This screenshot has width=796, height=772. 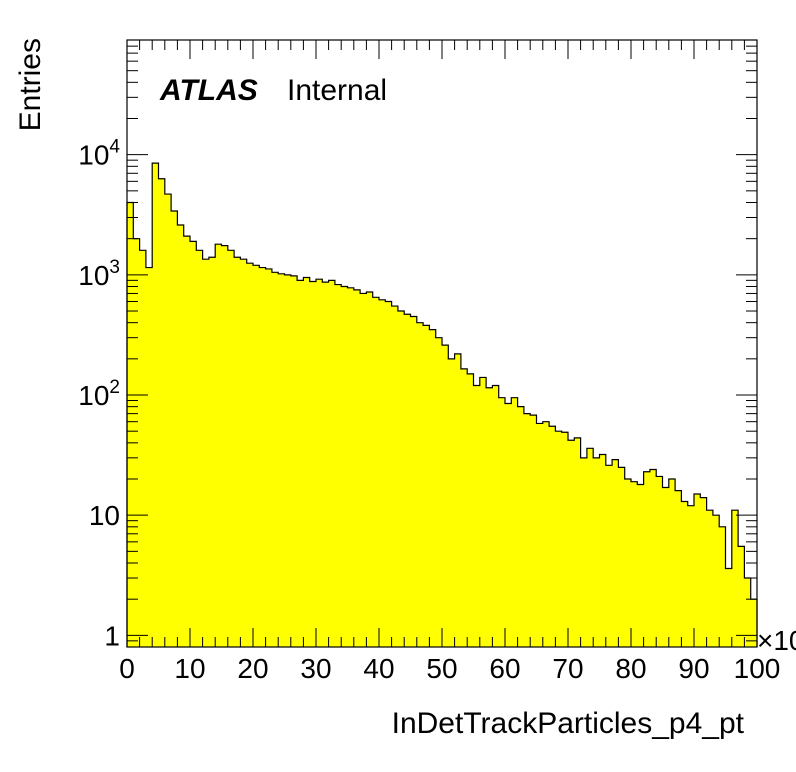 What do you see at coordinates (693, 668) in the screenshot?
I see `x-tick-label: 90` at bounding box center [693, 668].